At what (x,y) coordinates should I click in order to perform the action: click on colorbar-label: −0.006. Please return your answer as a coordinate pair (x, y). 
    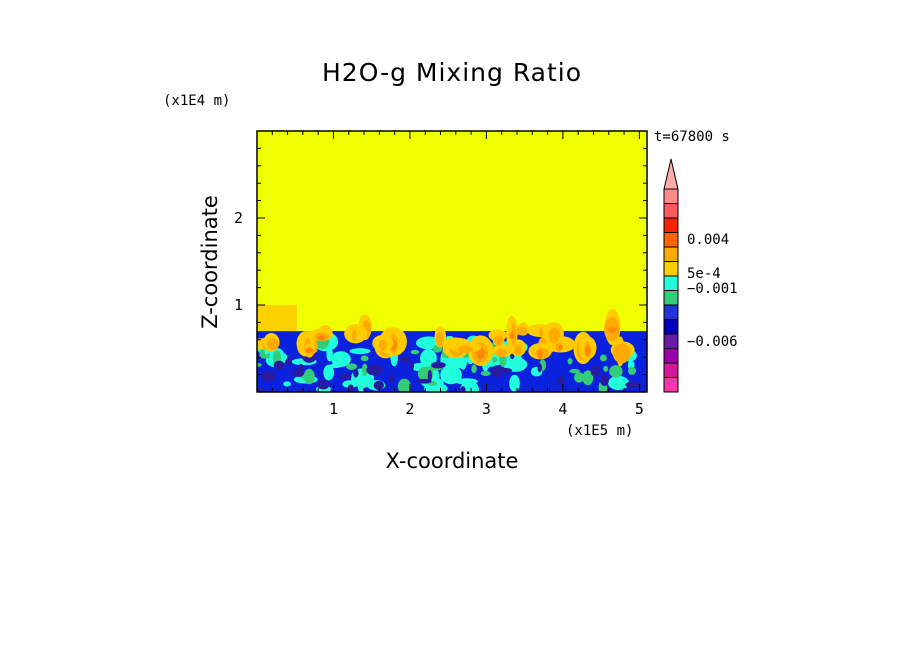
    Looking at the image, I should click on (712, 342).